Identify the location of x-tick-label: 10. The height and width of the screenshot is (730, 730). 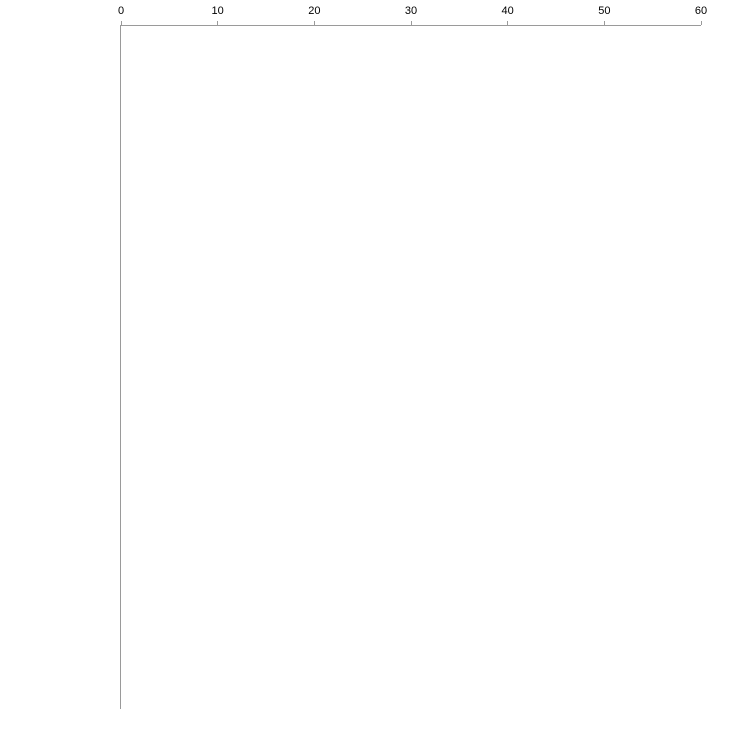
(217, 11).